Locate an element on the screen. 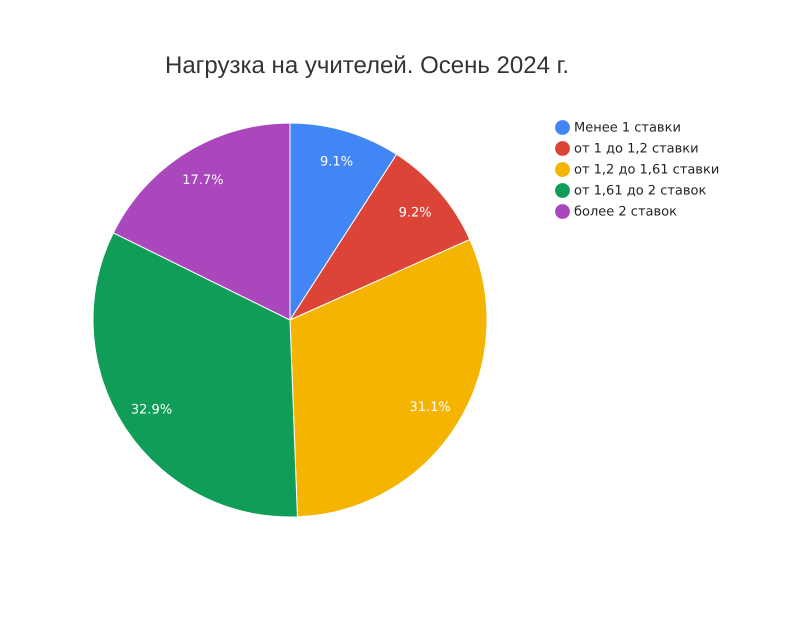  legend-label: от 1,2 до 1,61 ставки is located at coordinates (647, 170).